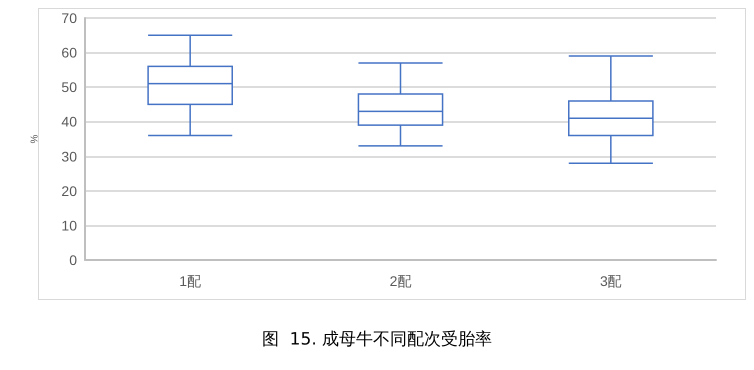  Describe the element at coordinates (401, 281) in the screenshot. I see `x-tick-label: 2配` at that location.